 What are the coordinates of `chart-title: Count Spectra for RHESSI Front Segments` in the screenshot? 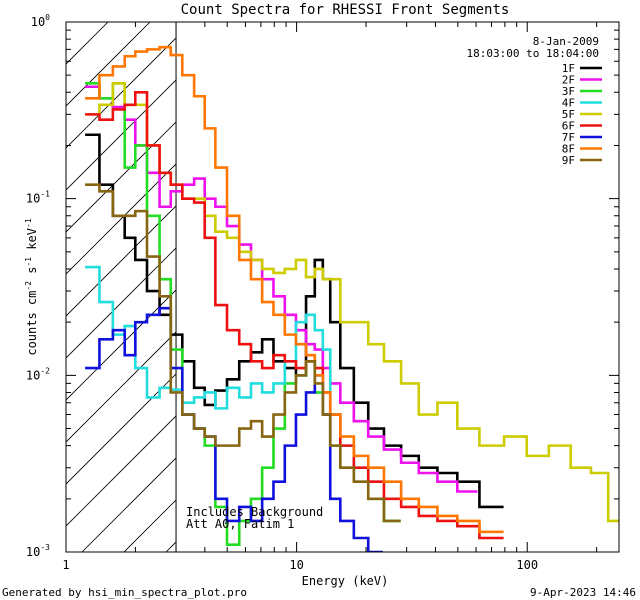 It's located at (345, 10).